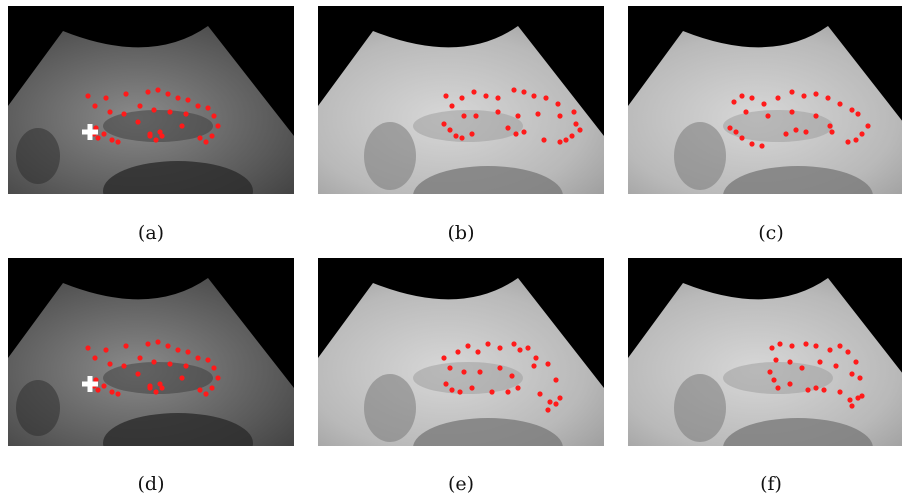 The height and width of the screenshot is (502, 902). What do you see at coordinates (765, 100) in the screenshot?
I see `ultrasound-panel-c` at bounding box center [765, 100].